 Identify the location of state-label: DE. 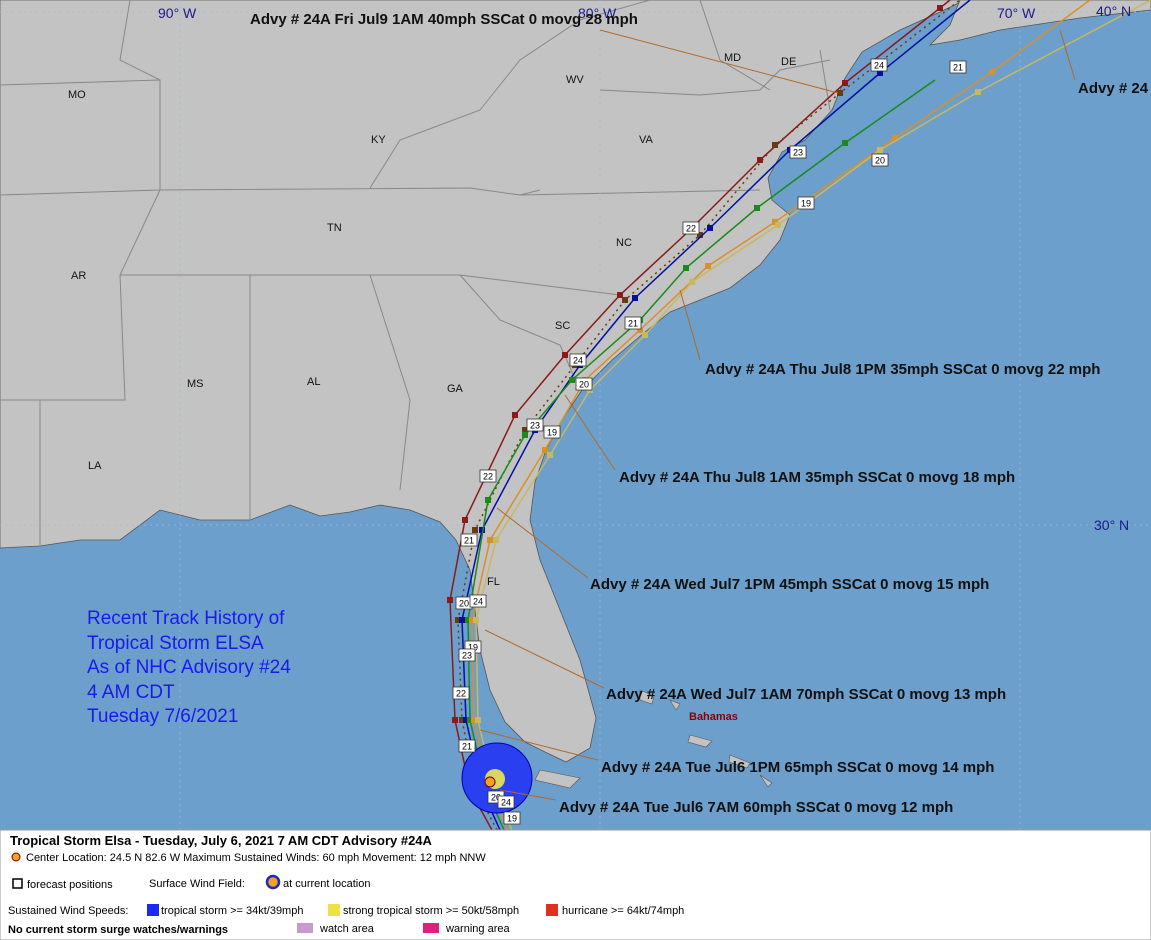
(788, 62).